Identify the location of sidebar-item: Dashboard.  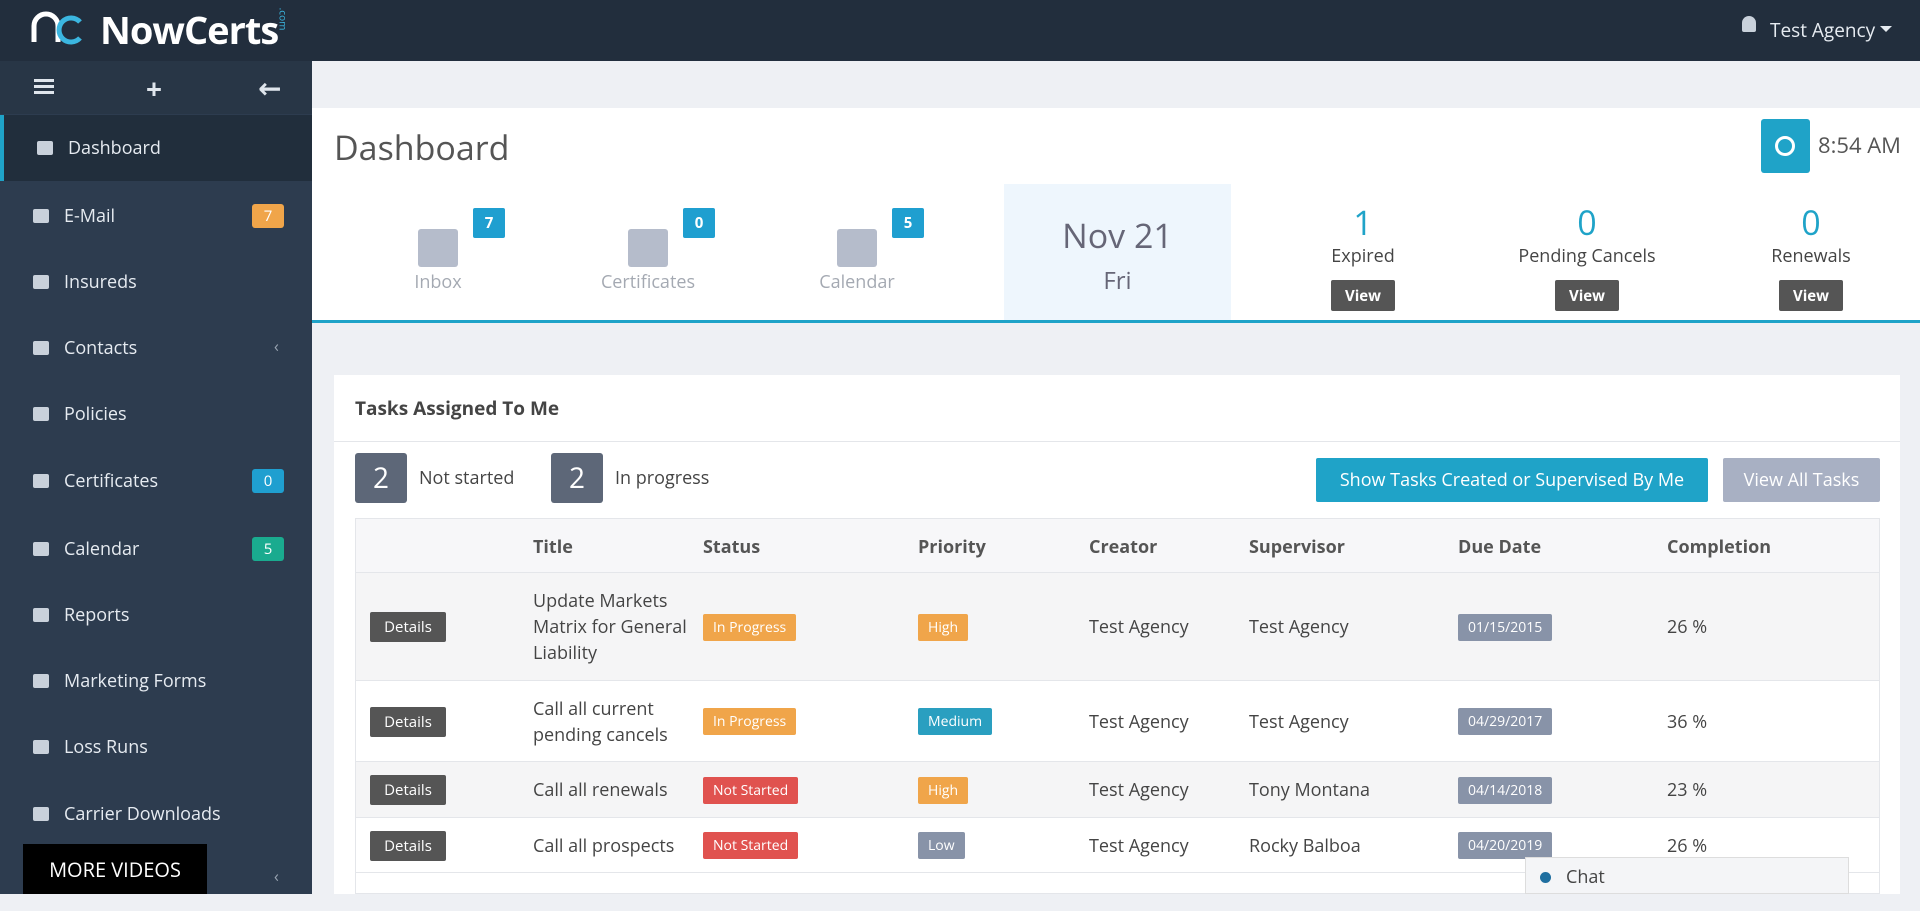
(156, 148).